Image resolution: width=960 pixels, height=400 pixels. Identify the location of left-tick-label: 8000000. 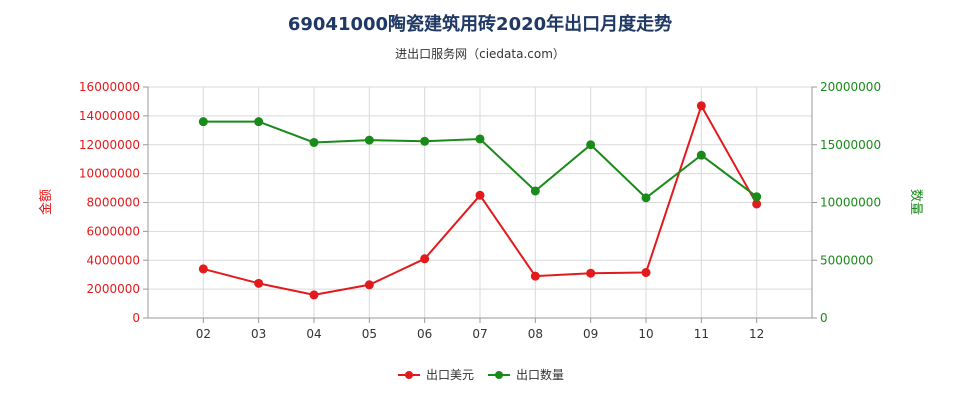
(113, 203).